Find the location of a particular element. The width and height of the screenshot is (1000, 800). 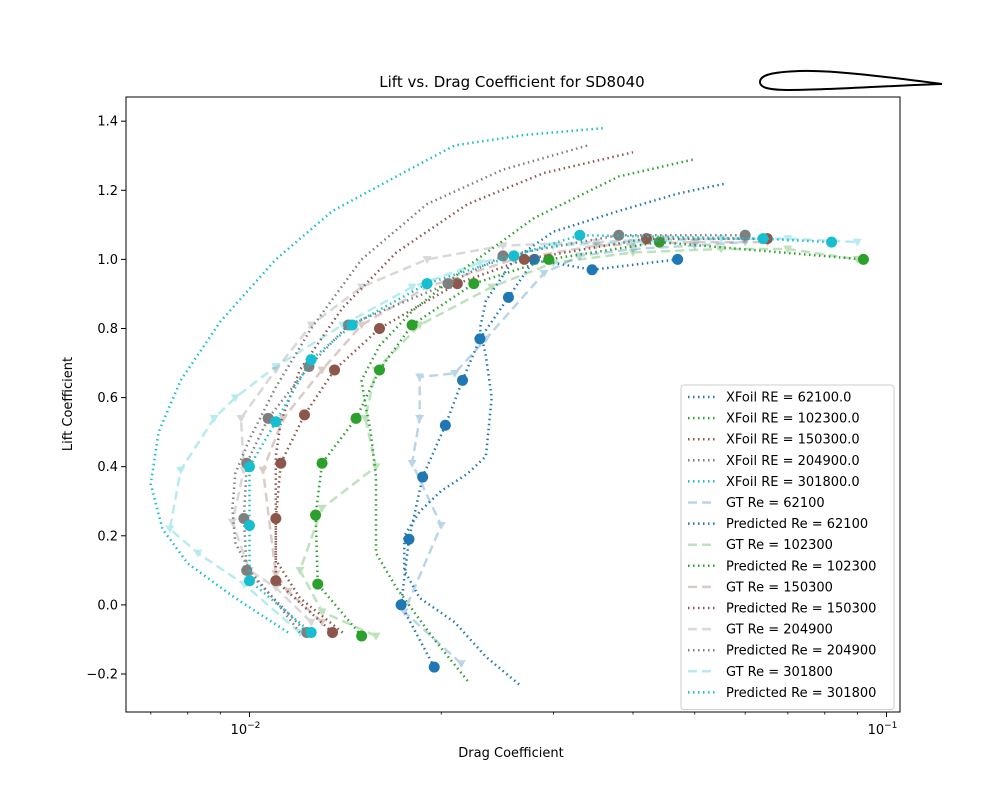

legend-entry: GT Re = 150300 is located at coordinates (760, 587).